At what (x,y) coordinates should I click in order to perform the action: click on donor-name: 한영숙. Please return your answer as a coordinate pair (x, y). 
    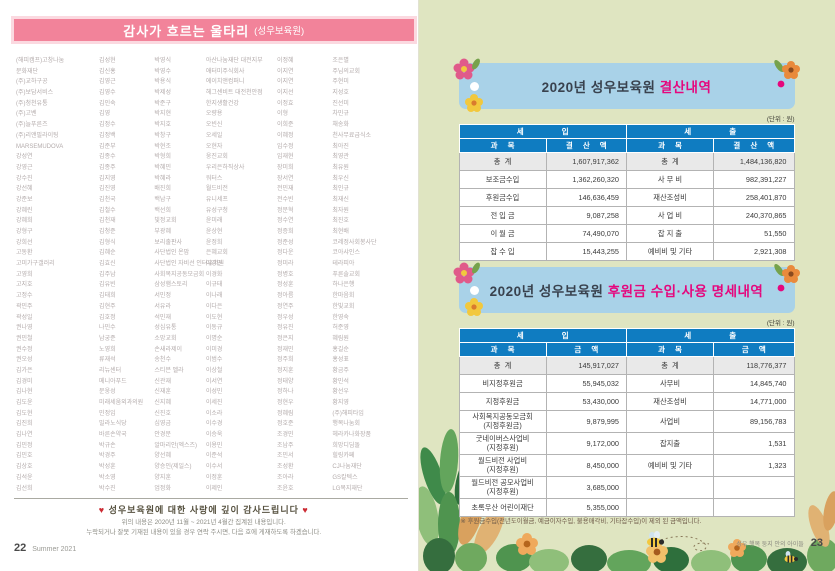
    Looking at the image, I should click on (340, 317).